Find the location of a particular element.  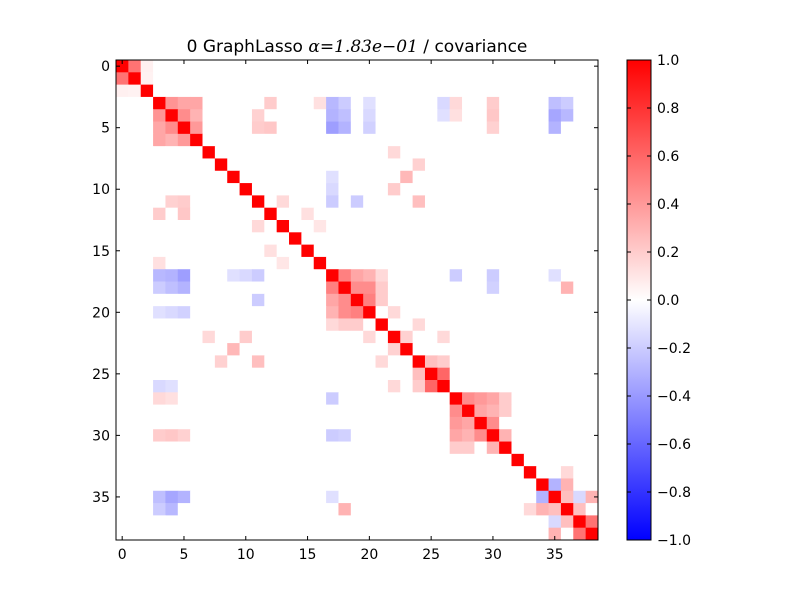

x-tick-label: 15 is located at coordinates (308, 555).